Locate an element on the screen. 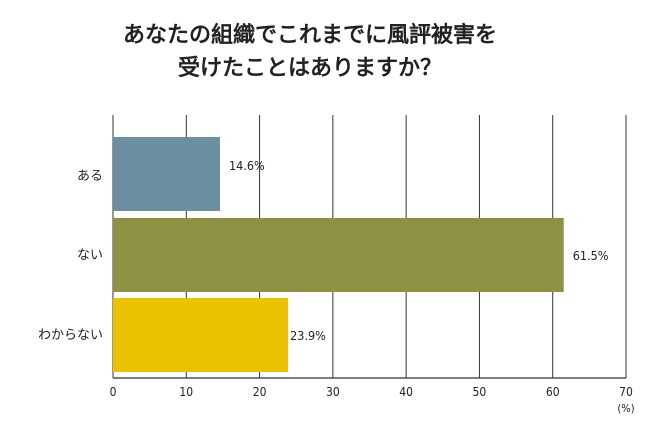 This screenshot has width=670, height=440. value-label: 61.5% is located at coordinates (591, 255).